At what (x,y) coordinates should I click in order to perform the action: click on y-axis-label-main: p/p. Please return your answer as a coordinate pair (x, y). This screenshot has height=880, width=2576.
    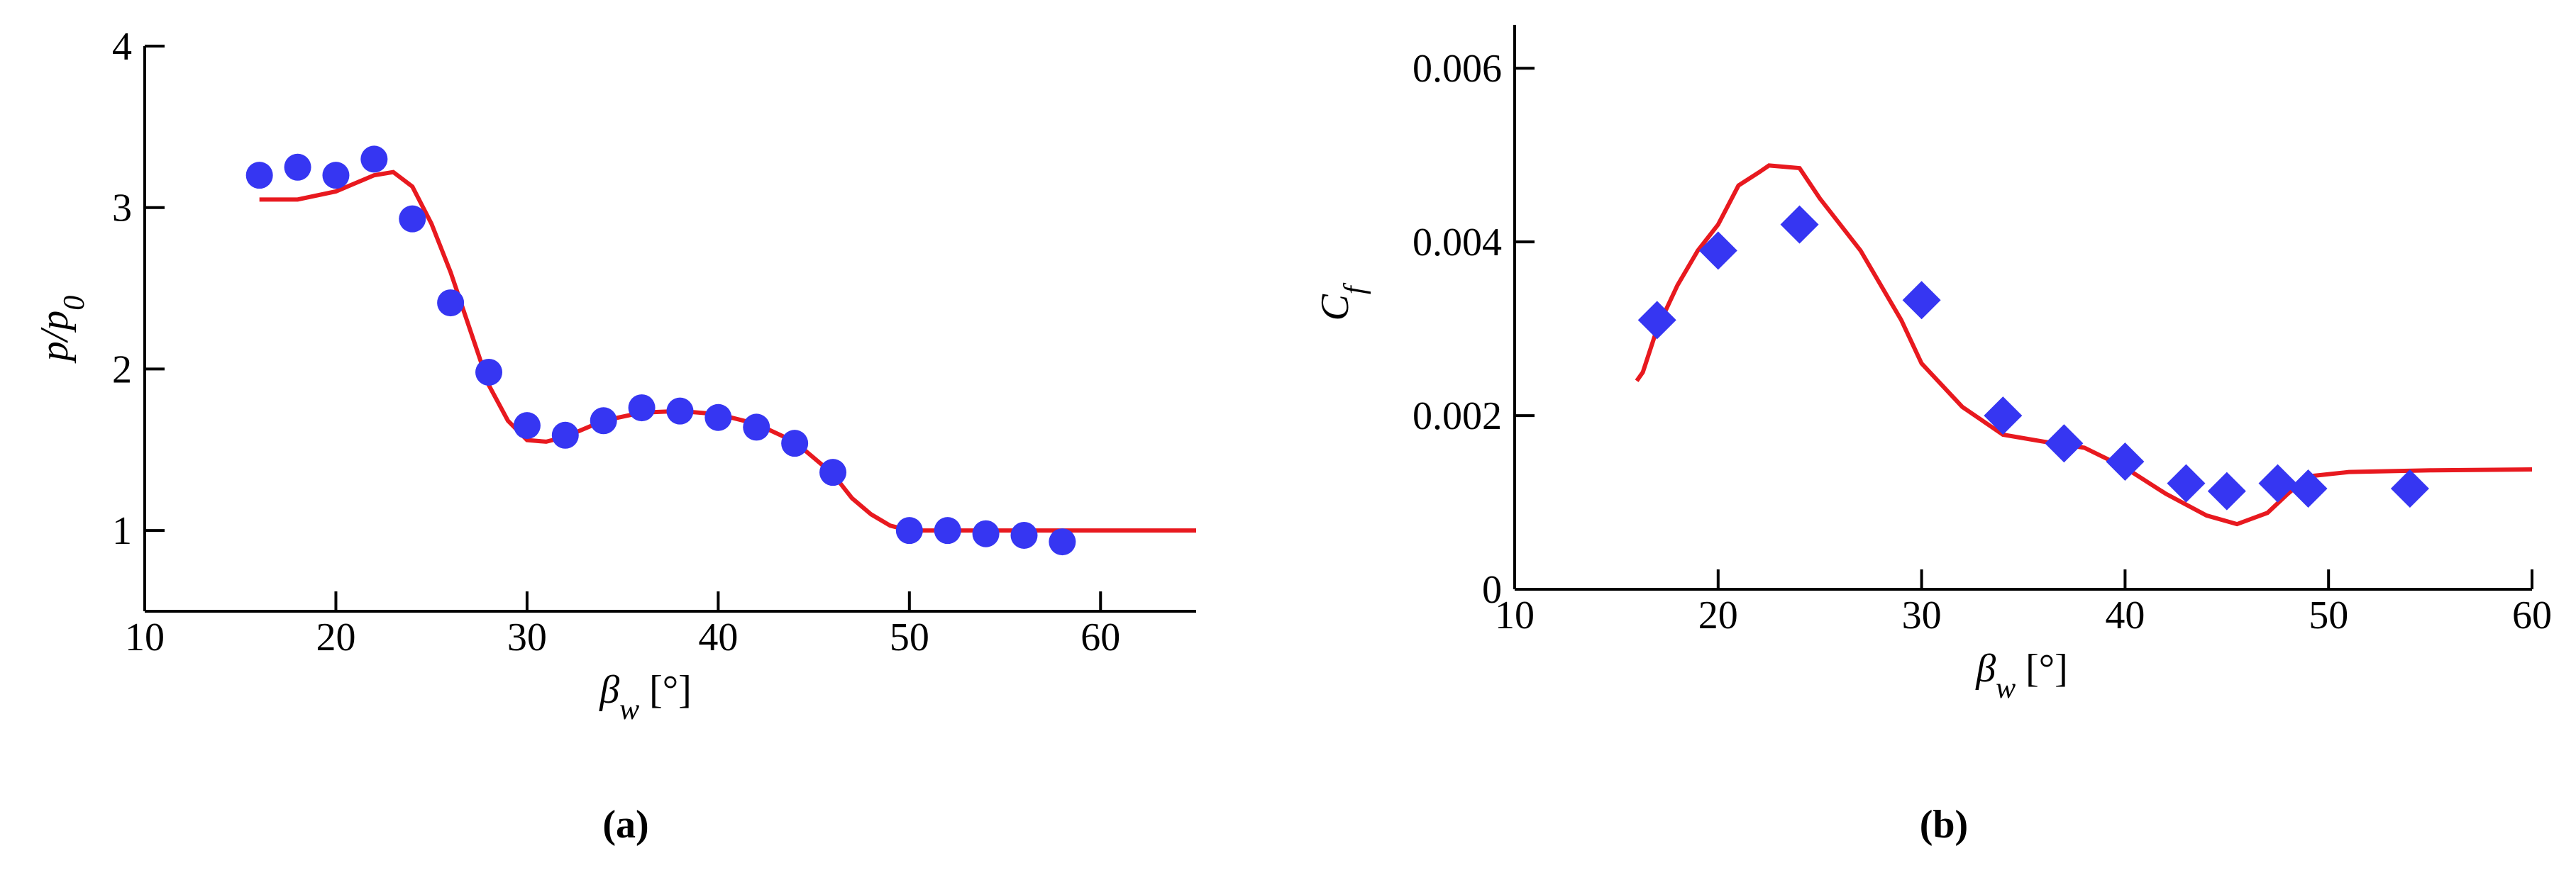
    Looking at the image, I should click on (55, 337).